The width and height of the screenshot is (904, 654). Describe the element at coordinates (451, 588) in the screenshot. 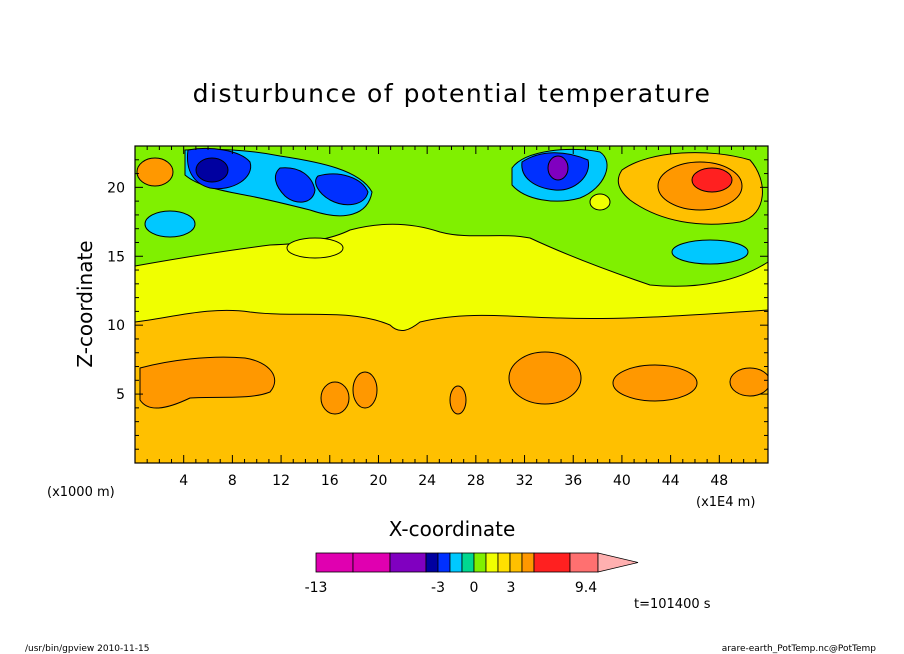

I see `colorbar-tick-labels: -13 -3 0 3 9.4` at that location.